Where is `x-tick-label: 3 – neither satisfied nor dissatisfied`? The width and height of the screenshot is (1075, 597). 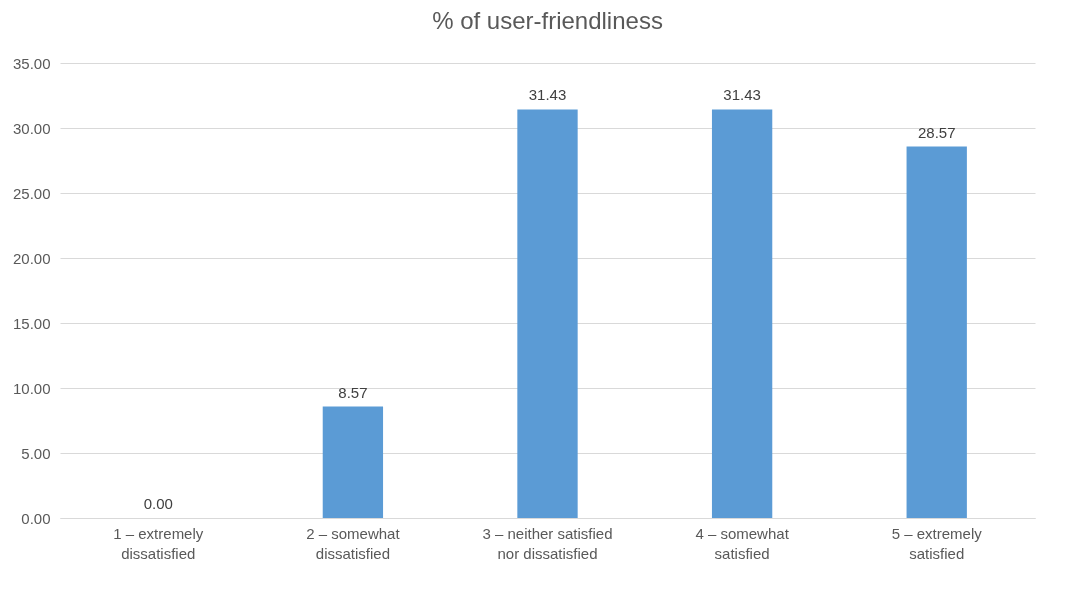
x-tick-label: 3 – neither satisfied nor dissatisfied is located at coordinates (547, 543).